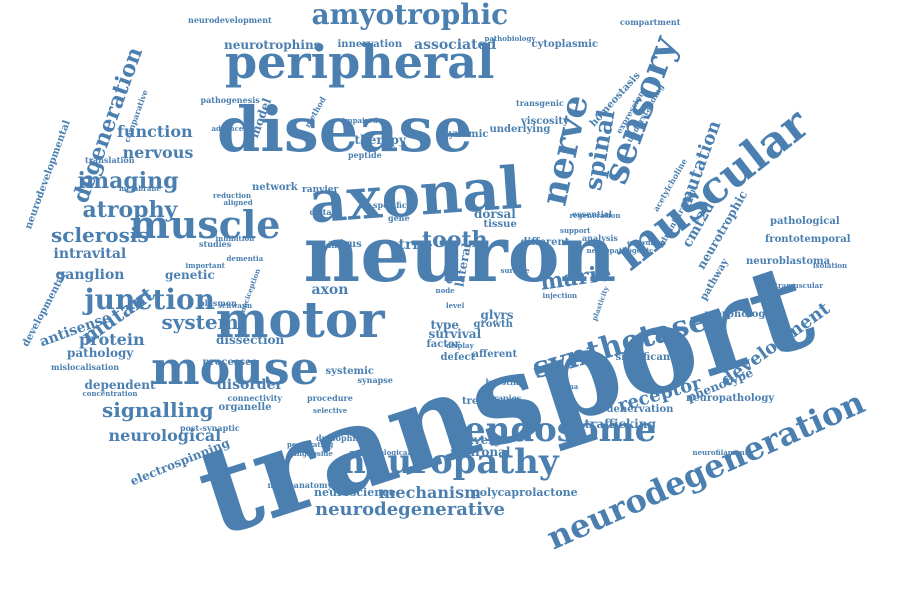 This screenshot has width=900, height=591. I want to click on word: dementia, so click(245, 258).